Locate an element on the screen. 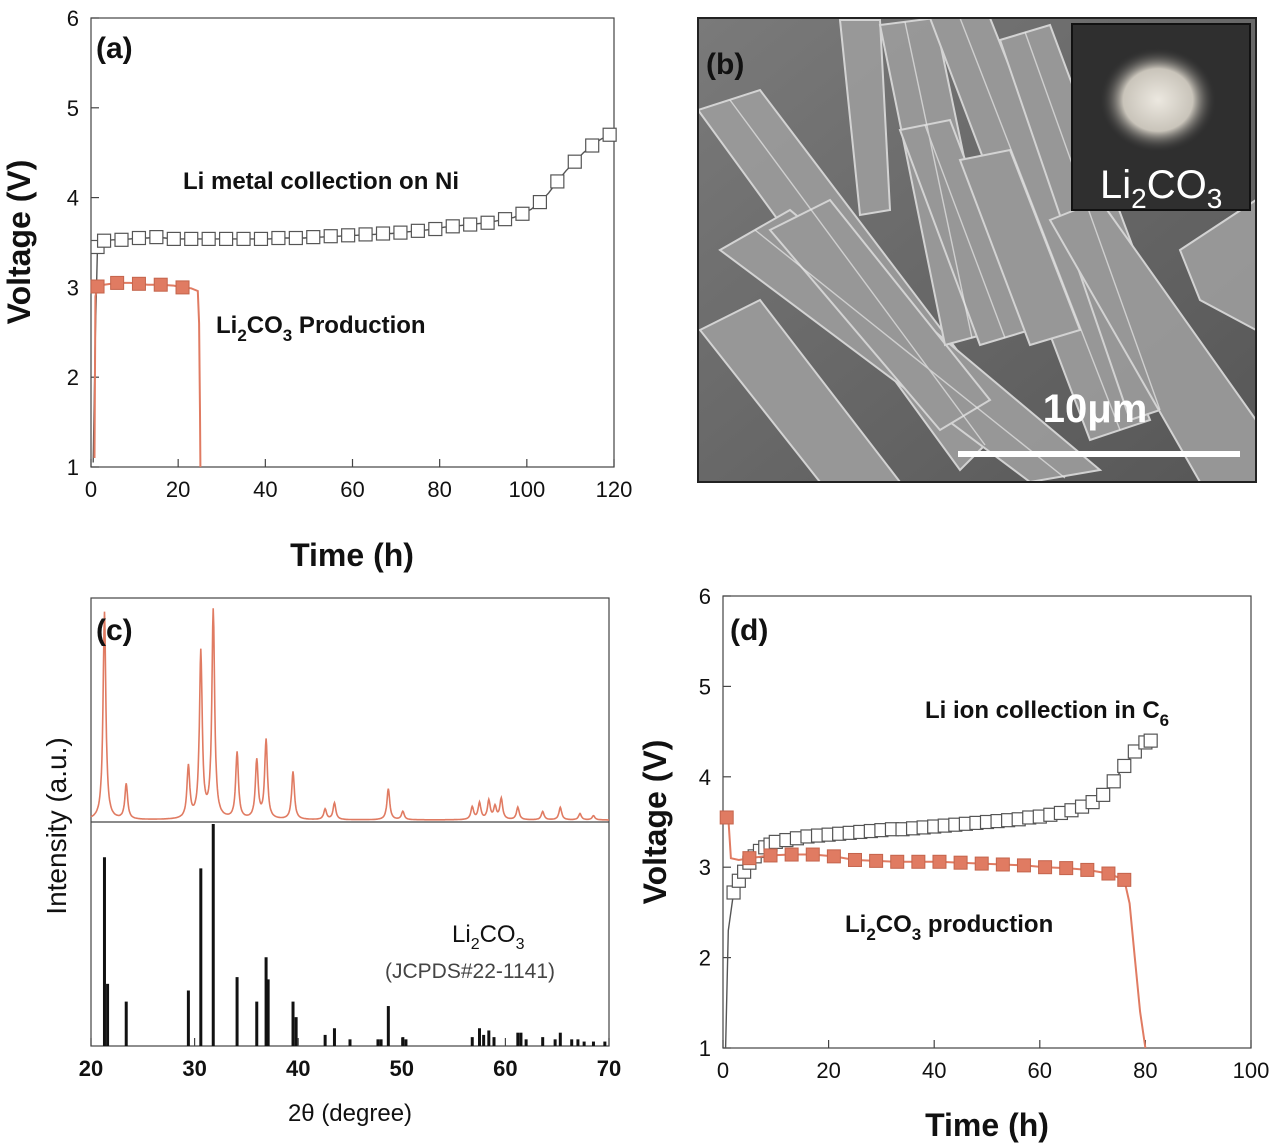  c-x-tick-label: 60 is located at coordinates (505, 1068).